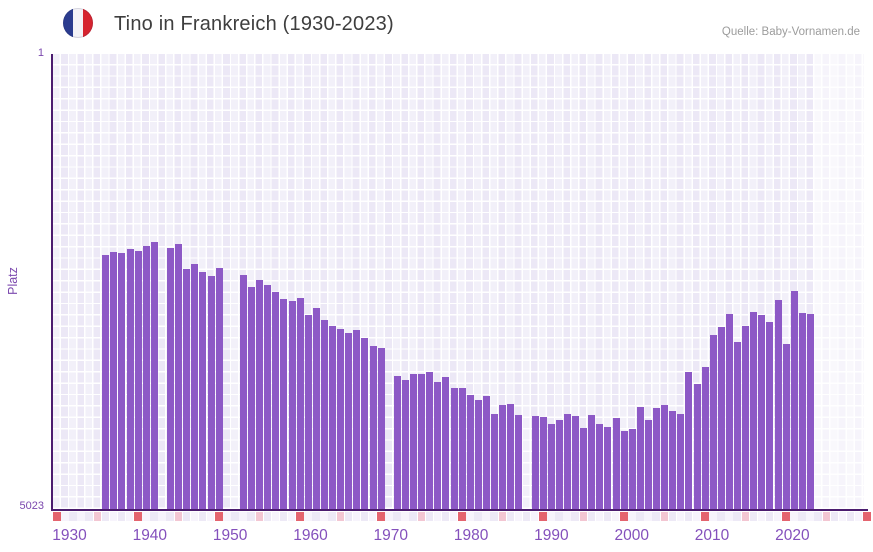 The image size is (873, 552). What do you see at coordinates (656, 458) in the screenshot?
I see `bar-2004` at bounding box center [656, 458].